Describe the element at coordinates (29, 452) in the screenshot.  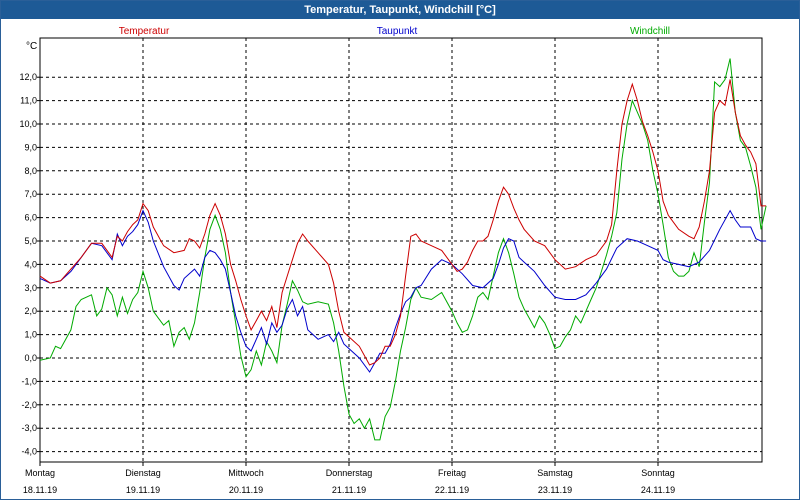
I see `y-tick-label: -4,0` at that location.